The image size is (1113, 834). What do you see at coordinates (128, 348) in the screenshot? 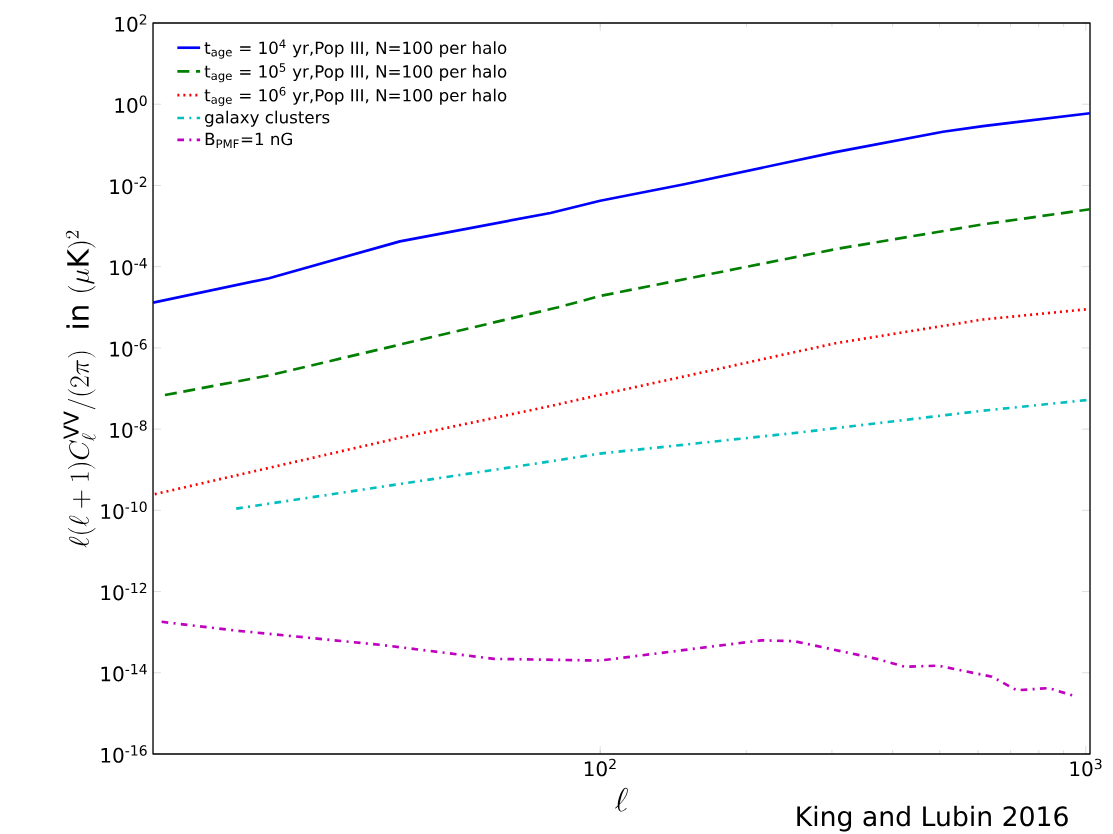
I see `y-tick-label: 10$^{-6}$` at bounding box center [128, 348].